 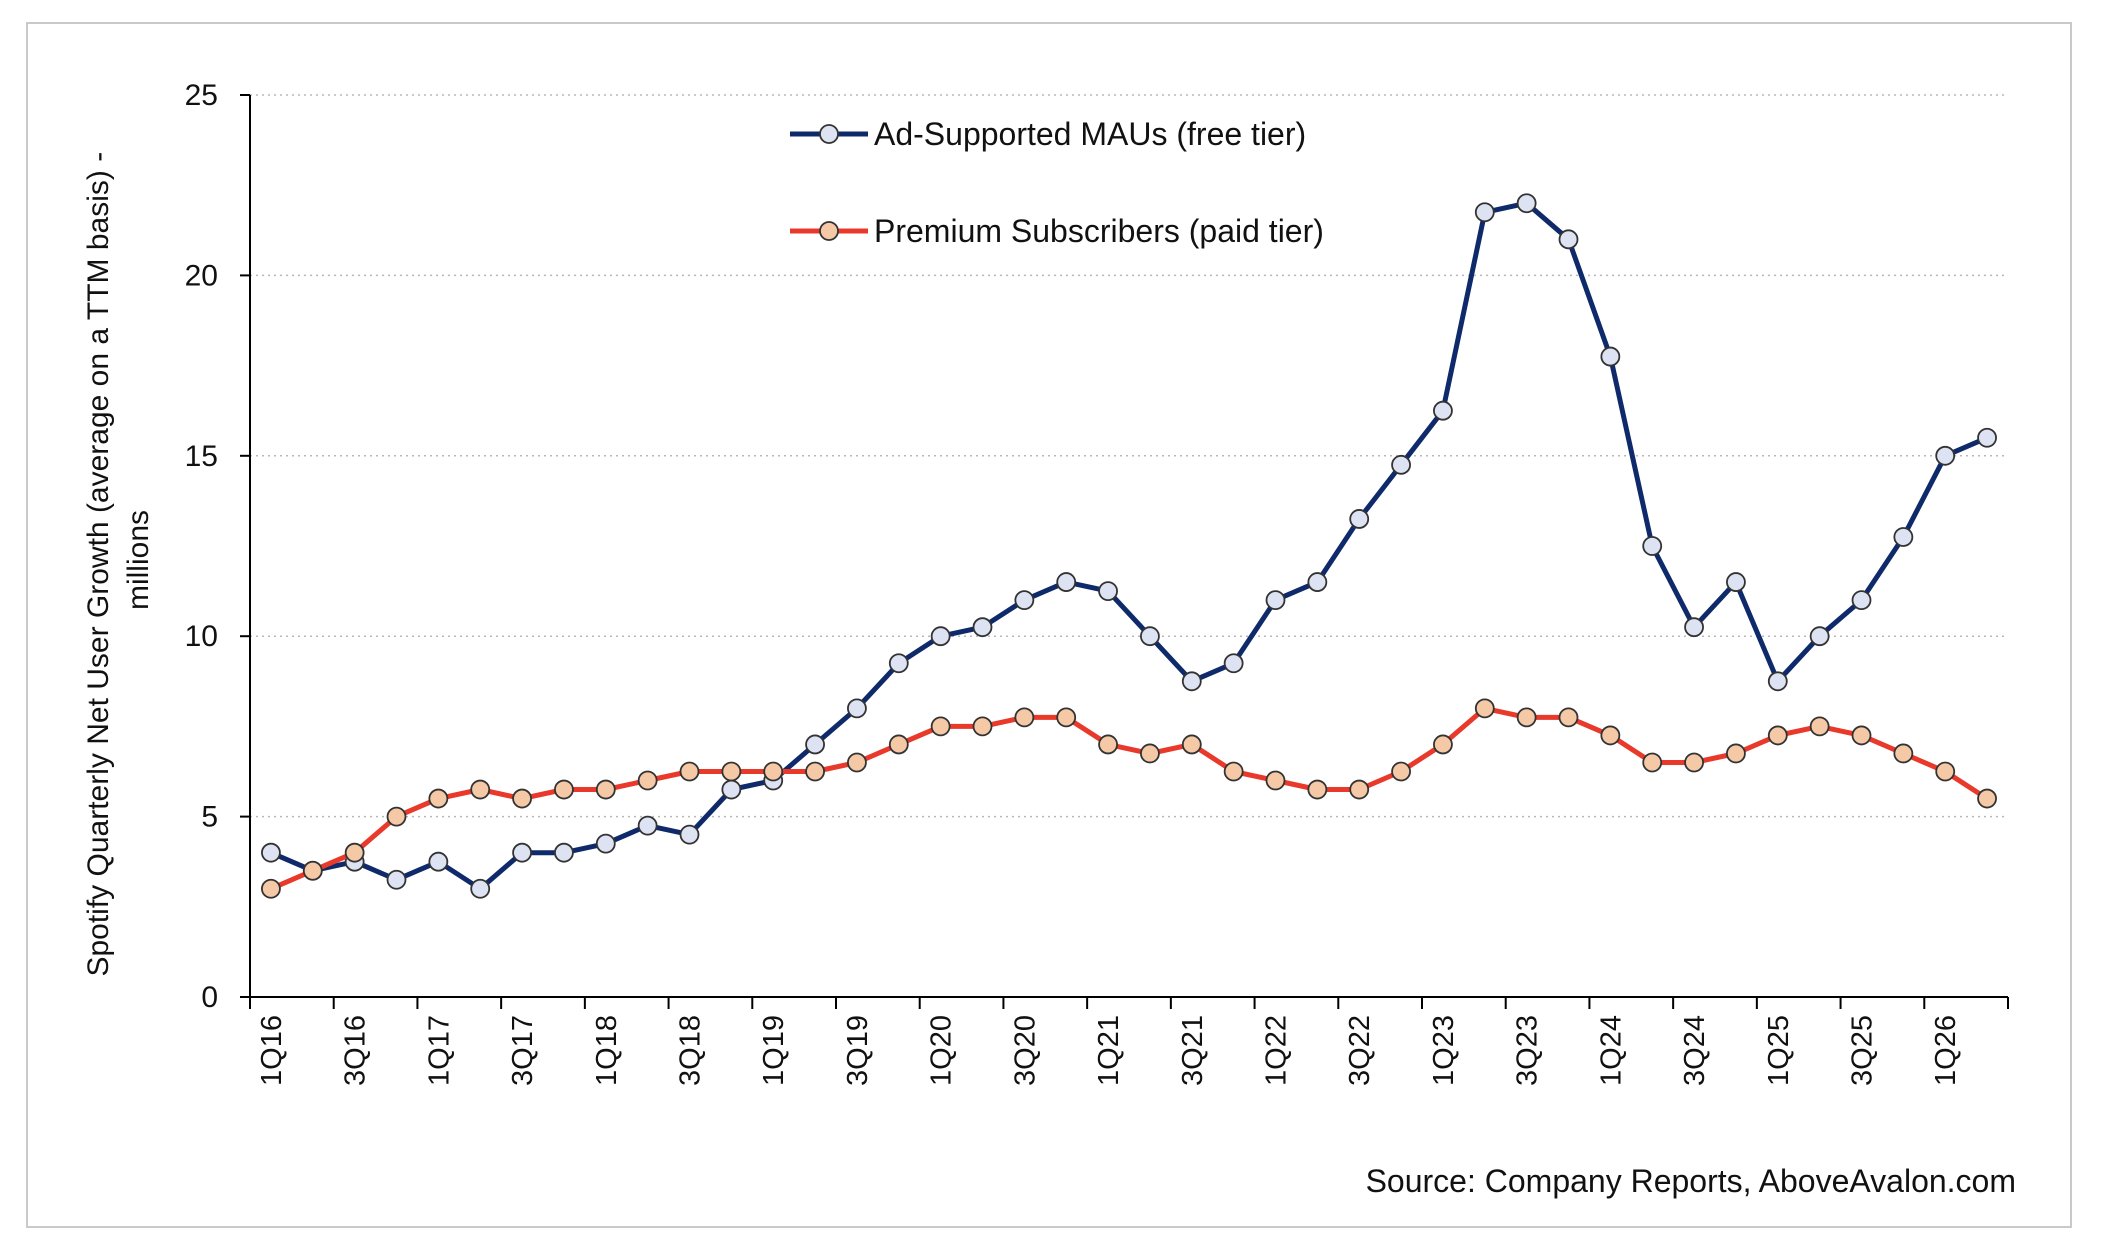 What do you see at coordinates (1109, 1050) in the screenshot?
I see `x-tick-label: 1Q21` at bounding box center [1109, 1050].